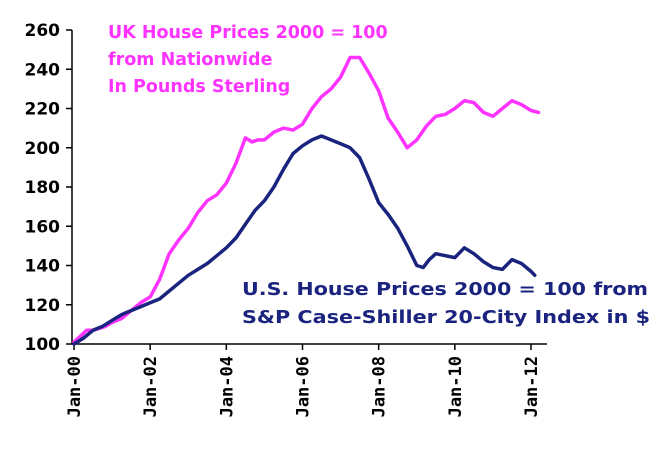 This screenshot has height=474, width=657. I want to click on y-tick-label: 240, so click(43, 70).